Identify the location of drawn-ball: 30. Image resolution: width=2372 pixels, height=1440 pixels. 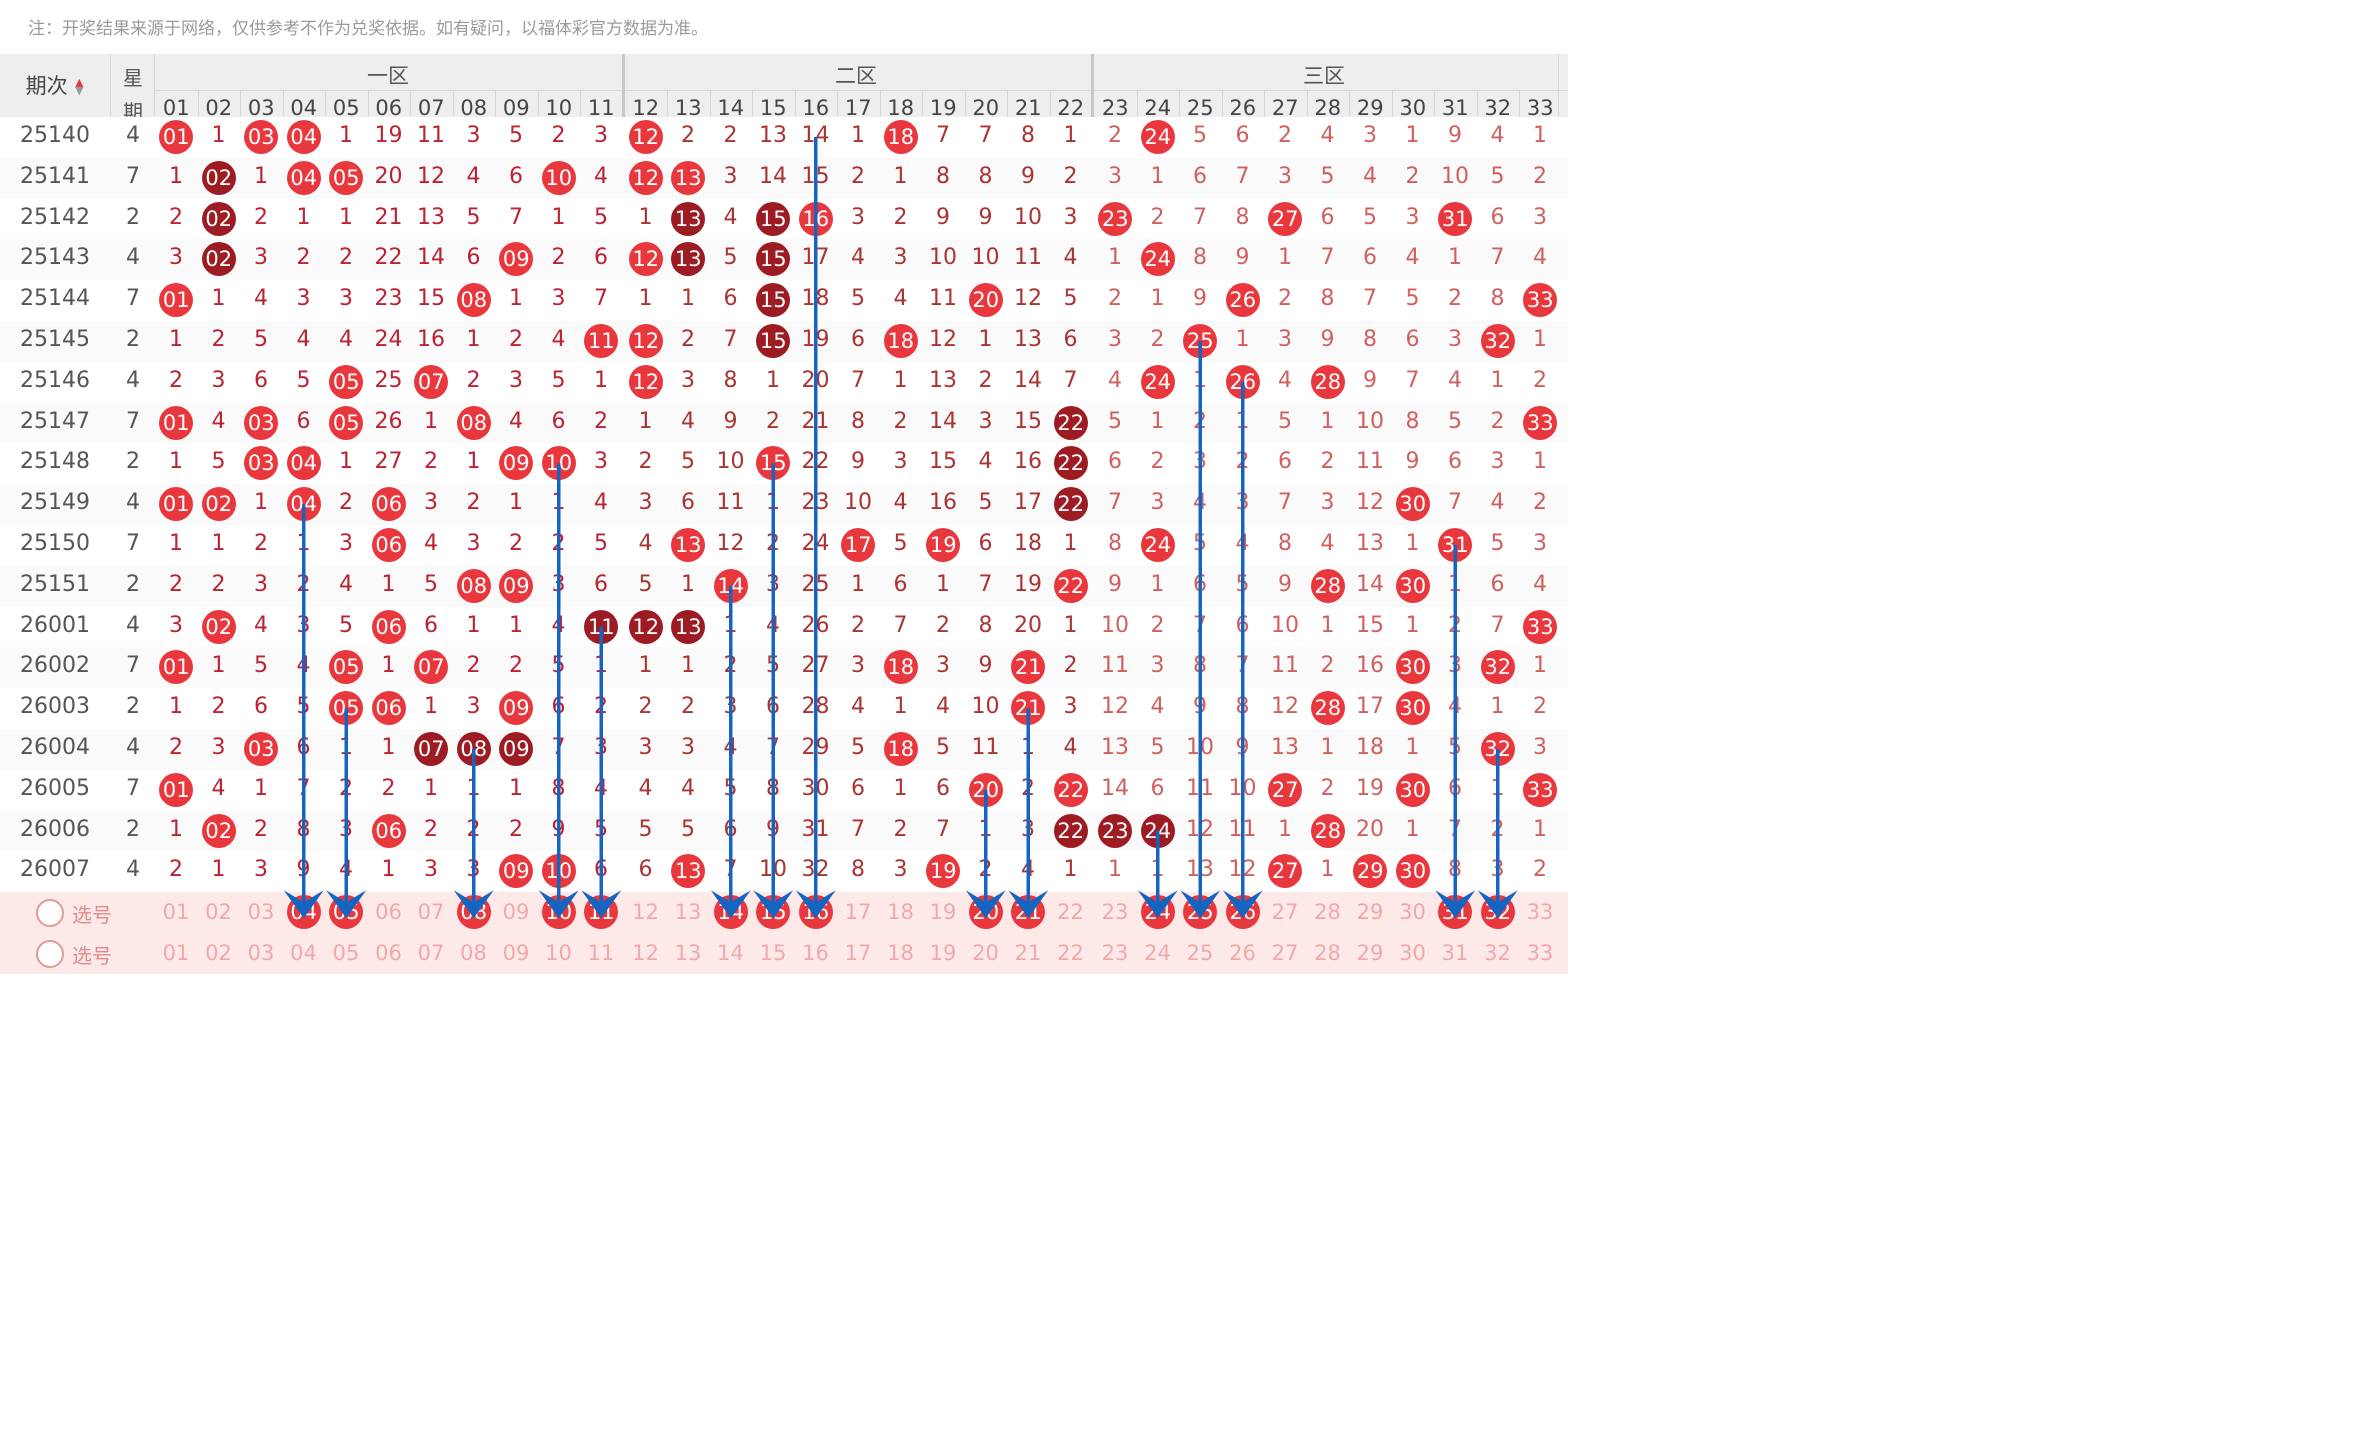
(1412, 708).